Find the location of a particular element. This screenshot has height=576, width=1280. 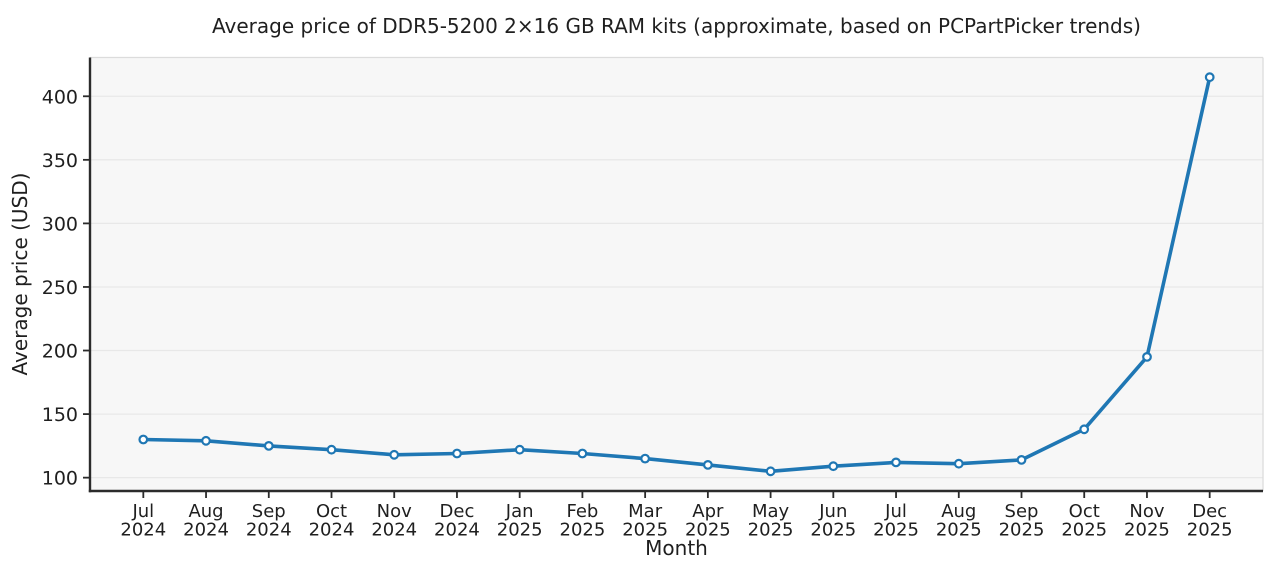

y-axis-label: Average price (USD) is located at coordinates (20, 274).